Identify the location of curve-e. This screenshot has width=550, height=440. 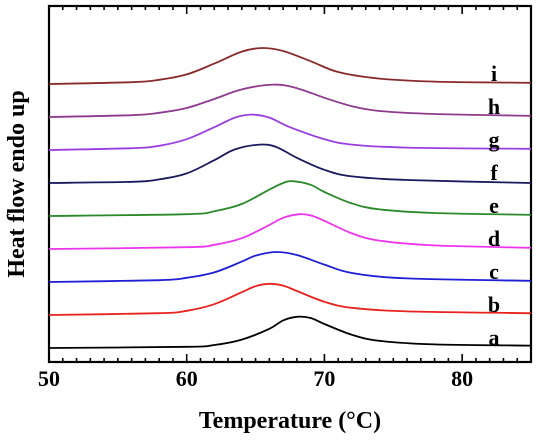
(290, 198).